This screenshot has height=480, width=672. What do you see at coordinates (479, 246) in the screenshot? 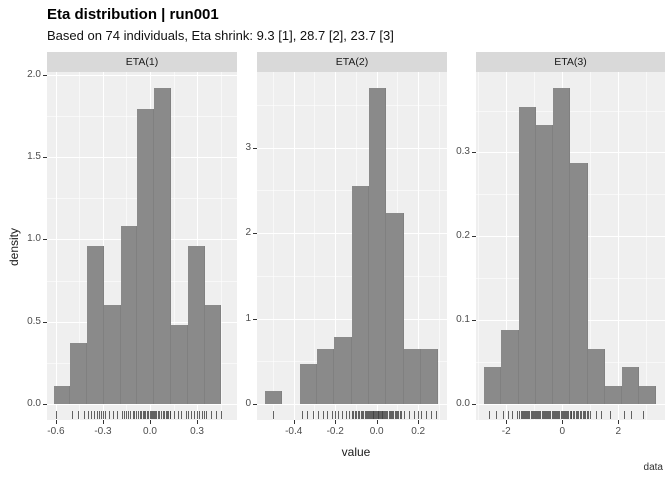
I see `grid-minor-vertical` at bounding box center [479, 246].